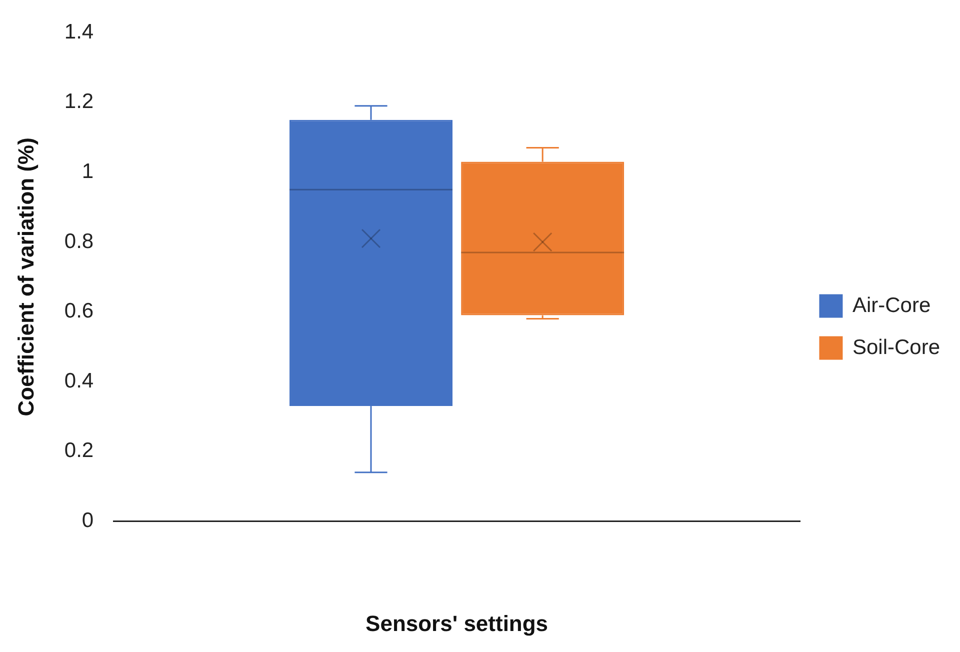  What do you see at coordinates (79, 32) in the screenshot?
I see `y-tick-label: 1.4` at bounding box center [79, 32].